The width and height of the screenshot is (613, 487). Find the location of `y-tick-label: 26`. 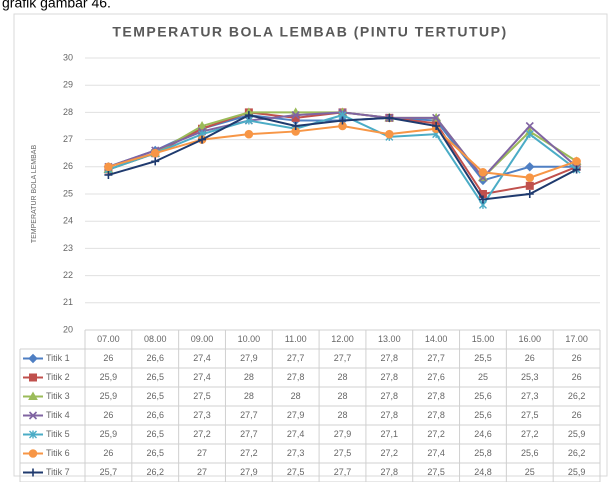

y-tick-label: 26 is located at coordinates (68, 166).